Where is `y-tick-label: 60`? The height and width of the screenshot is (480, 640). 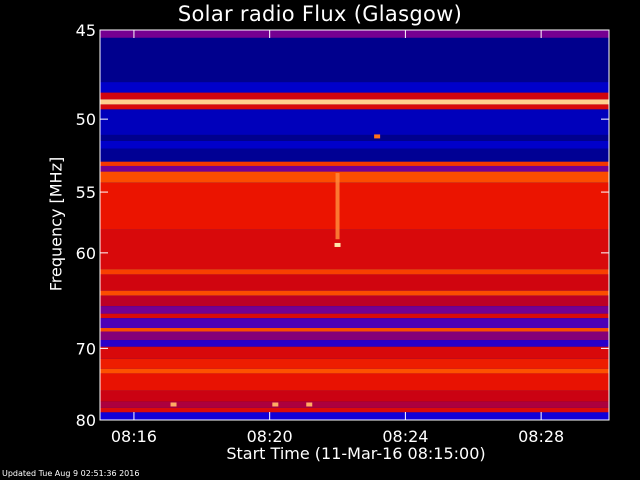
y-tick-label: 60 is located at coordinates (86, 253).